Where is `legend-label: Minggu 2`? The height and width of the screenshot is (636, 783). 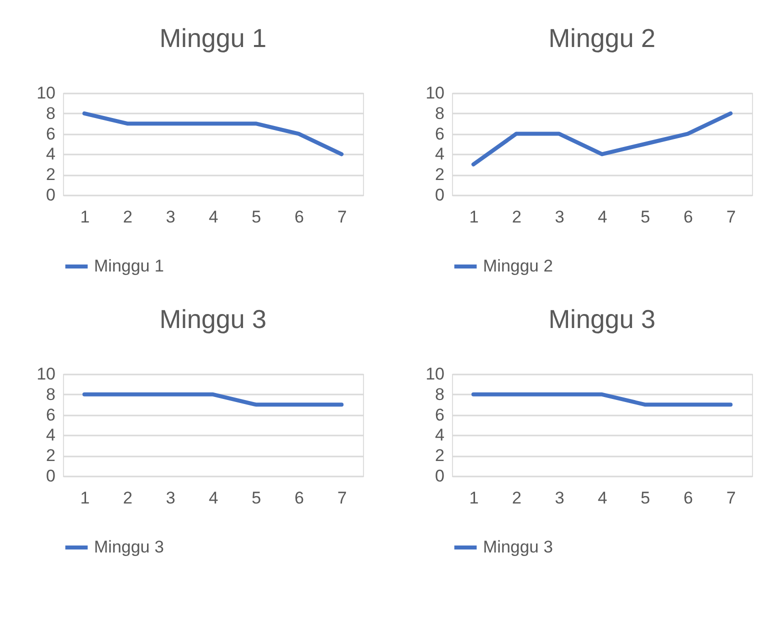 legend-label: Minggu 2 is located at coordinates (518, 266).